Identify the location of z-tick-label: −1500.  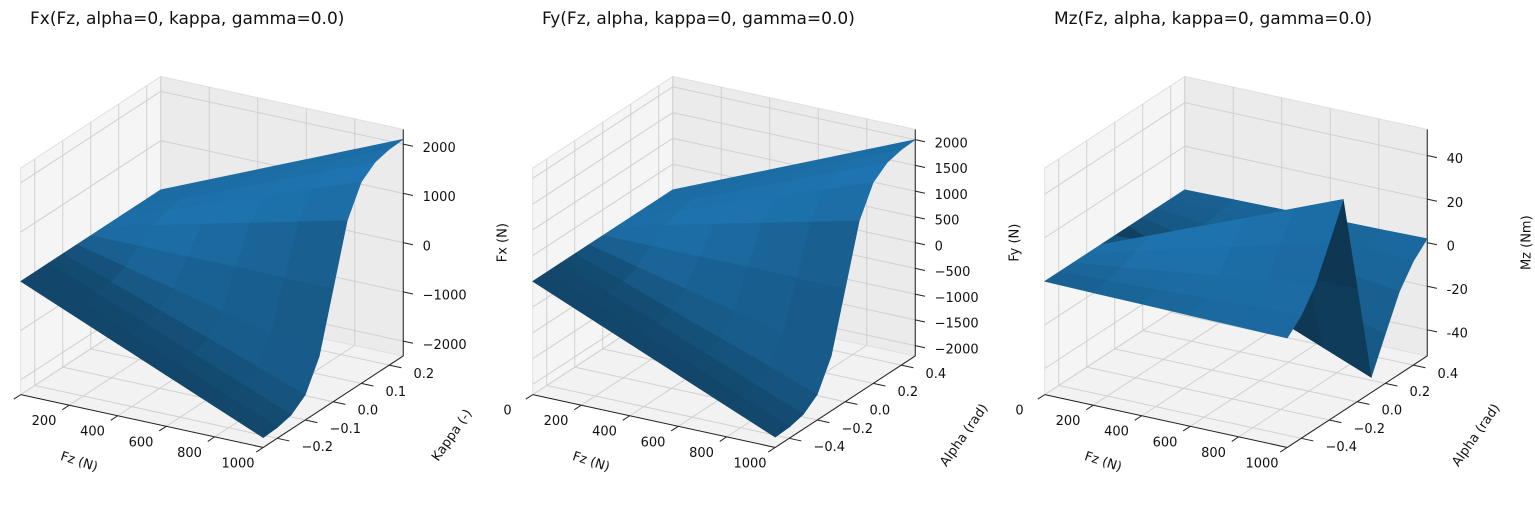
(957, 324).